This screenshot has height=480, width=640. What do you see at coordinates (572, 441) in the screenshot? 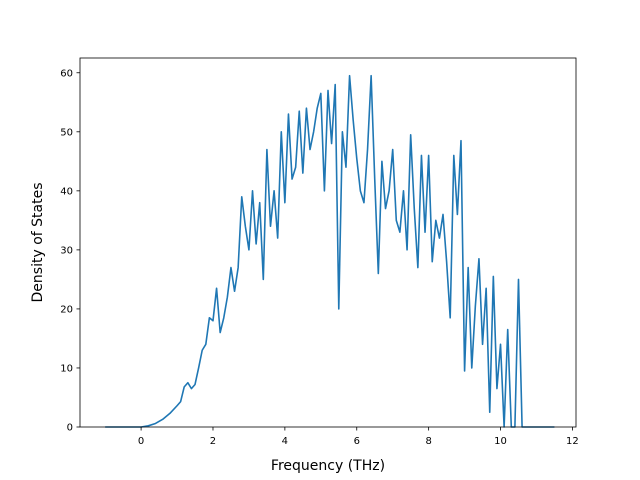
I see `x-tick-label: 12` at bounding box center [572, 441].